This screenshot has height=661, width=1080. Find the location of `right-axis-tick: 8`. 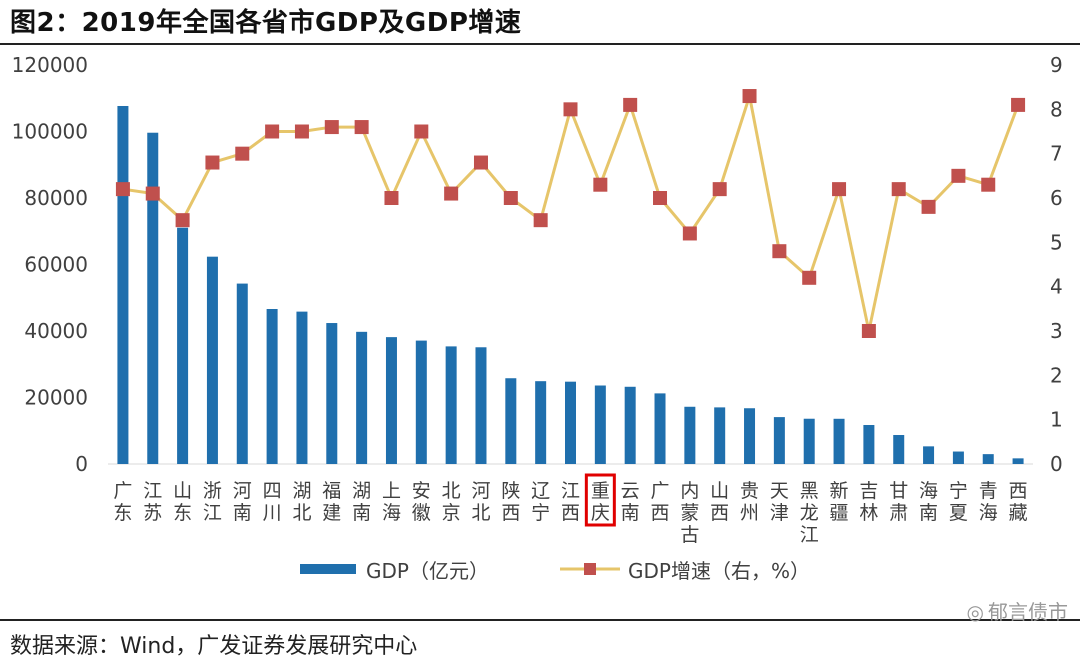

right-axis-tick: 8 is located at coordinates (1056, 109).